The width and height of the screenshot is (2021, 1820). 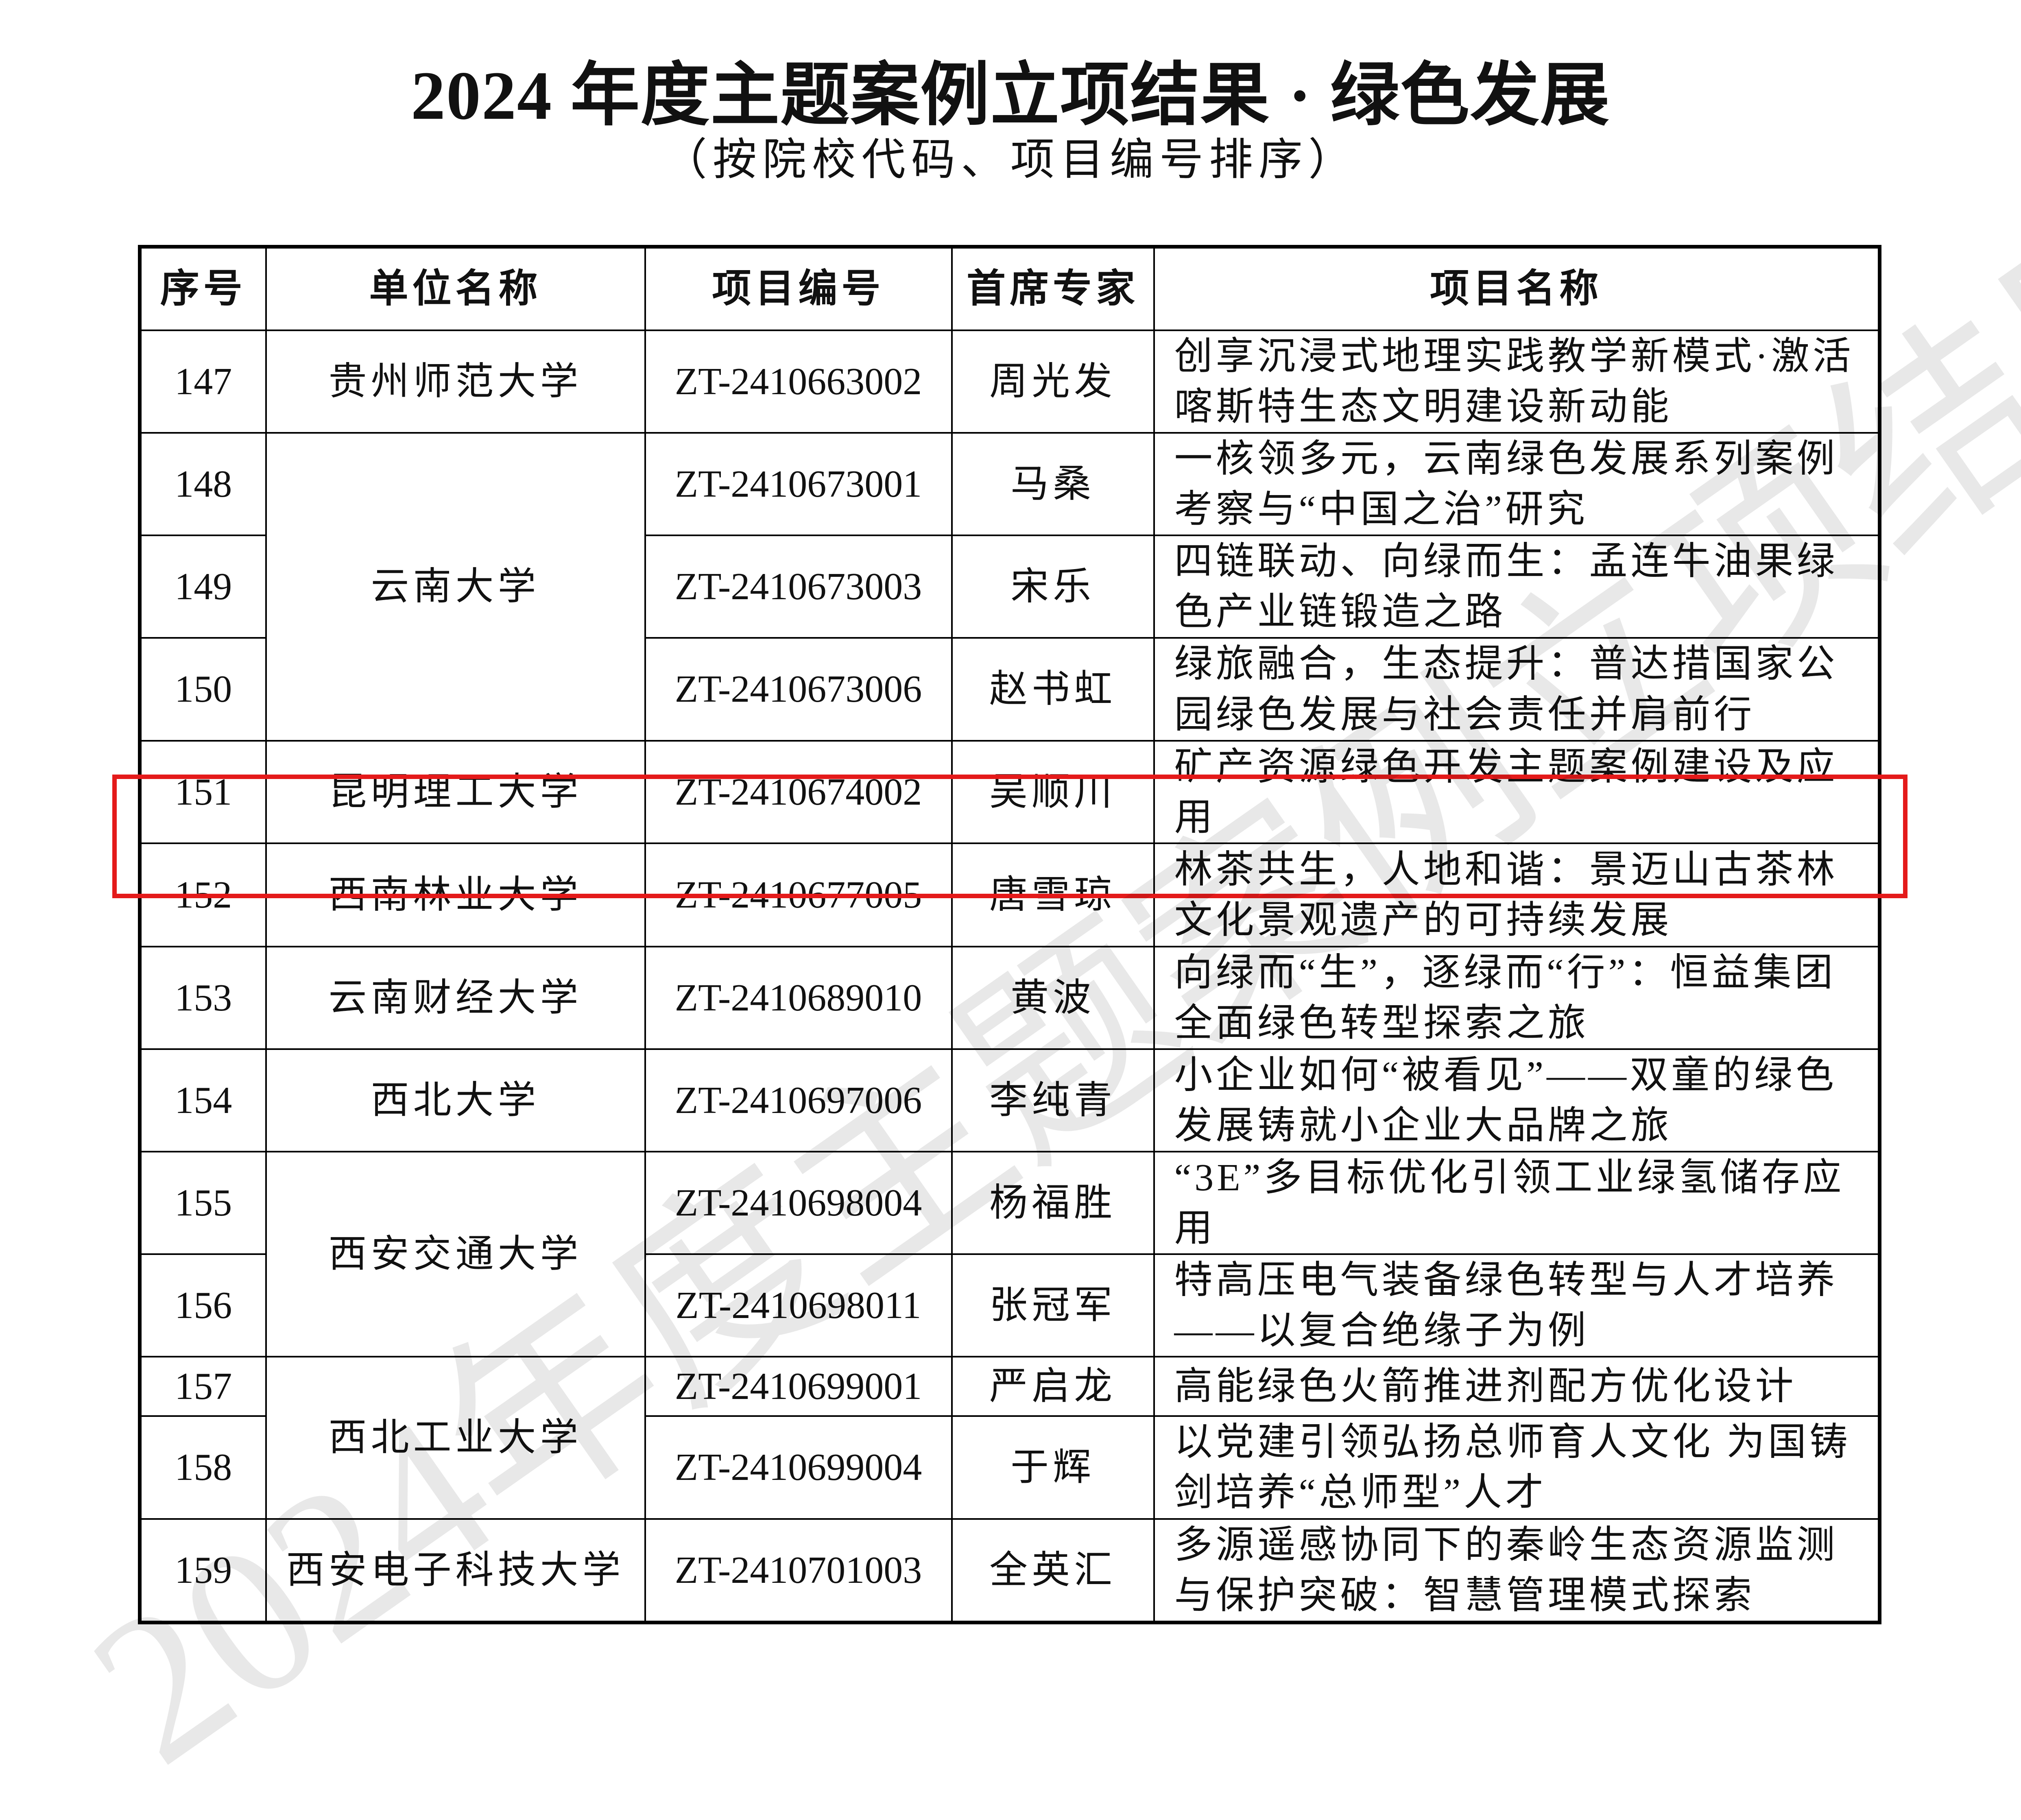 What do you see at coordinates (455, 997) in the screenshot?
I see `unit-name: 云南财经大学` at bounding box center [455, 997].